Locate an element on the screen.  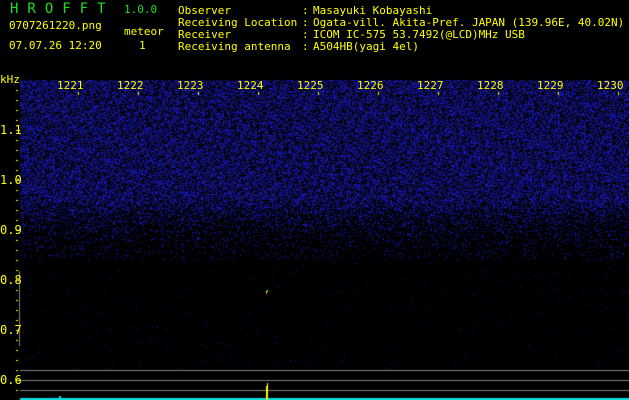
y-tick-label: 1.0 is located at coordinates (11, 180).